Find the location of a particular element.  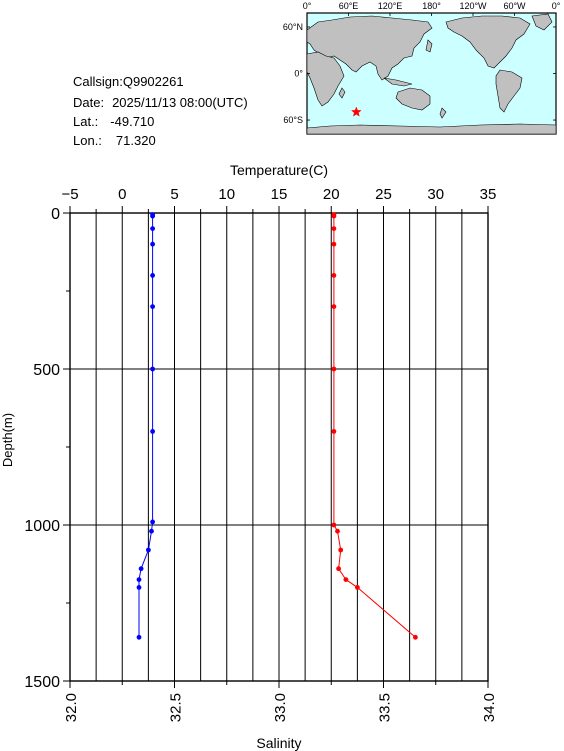

station-star-icon is located at coordinates (356, 111).